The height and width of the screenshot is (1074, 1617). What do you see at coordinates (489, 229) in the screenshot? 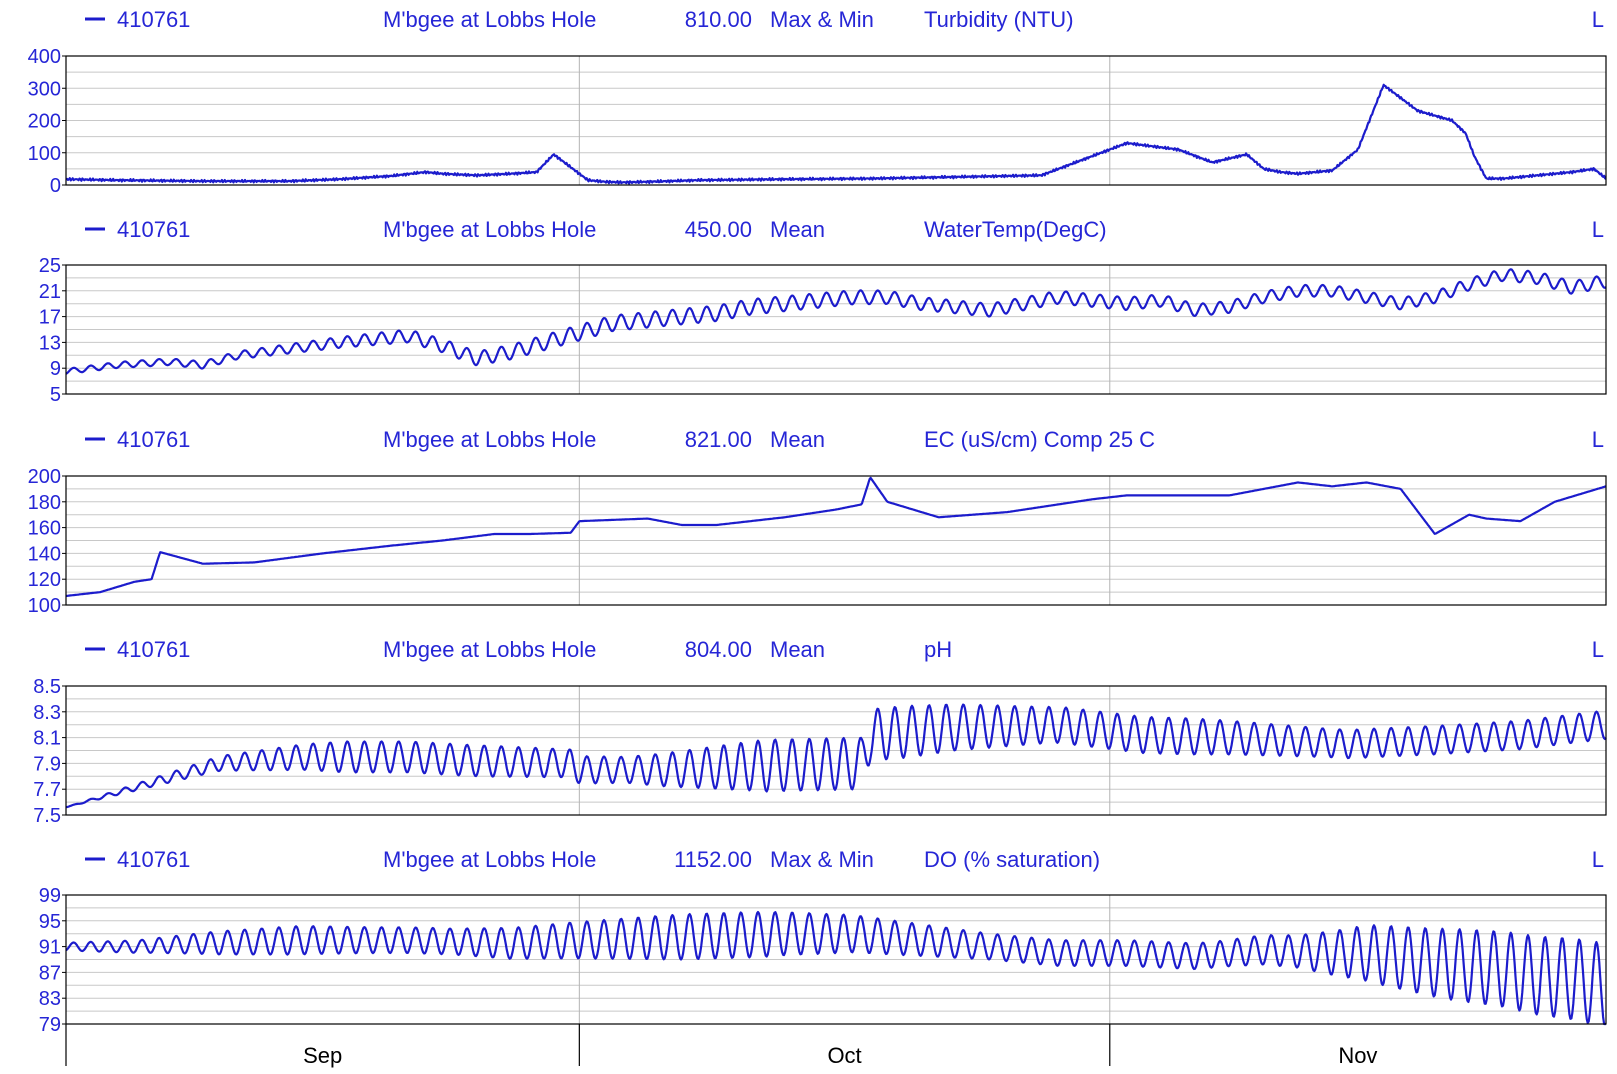
I see `site-label-1: M'bgee at Lobbs Hole` at bounding box center [489, 229].